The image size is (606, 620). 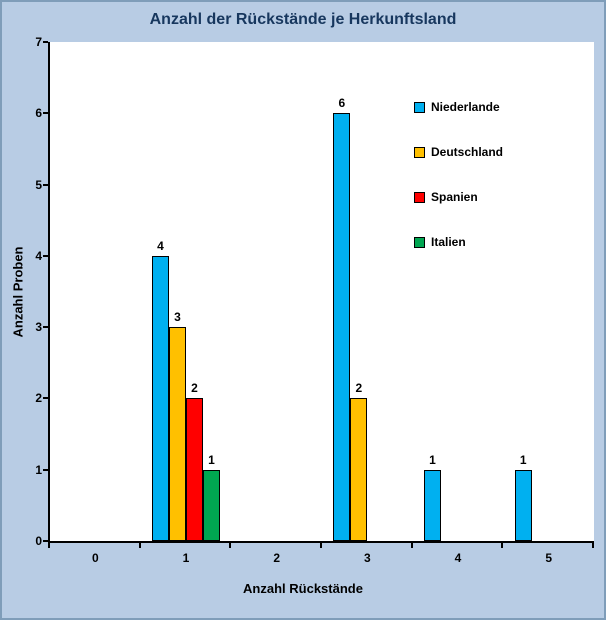 I want to click on spanien-swatch-icon, so click(x=419, y=197).